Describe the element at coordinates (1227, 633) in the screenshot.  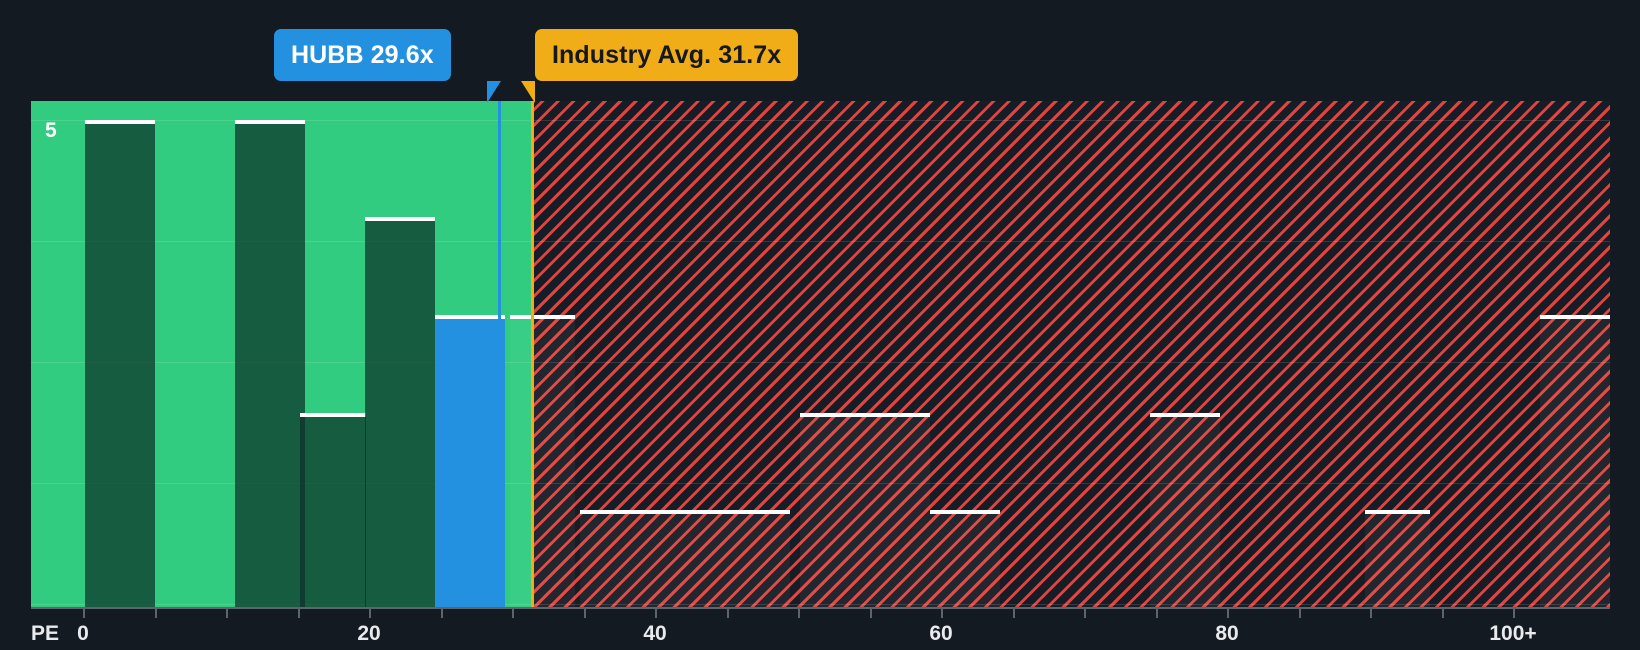
I see `x-tick-label-80: 80` at that location.